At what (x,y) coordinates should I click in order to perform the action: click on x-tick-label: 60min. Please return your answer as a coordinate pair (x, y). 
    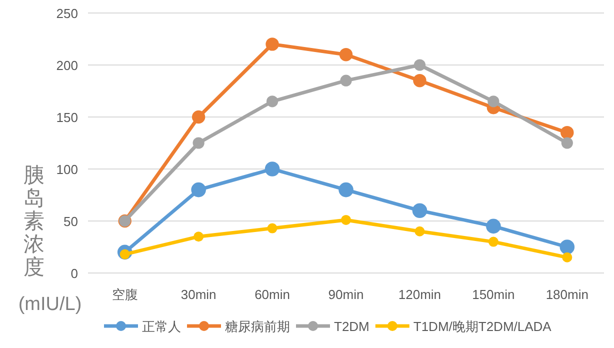
    Looking at the image, I should click on (272, 294).